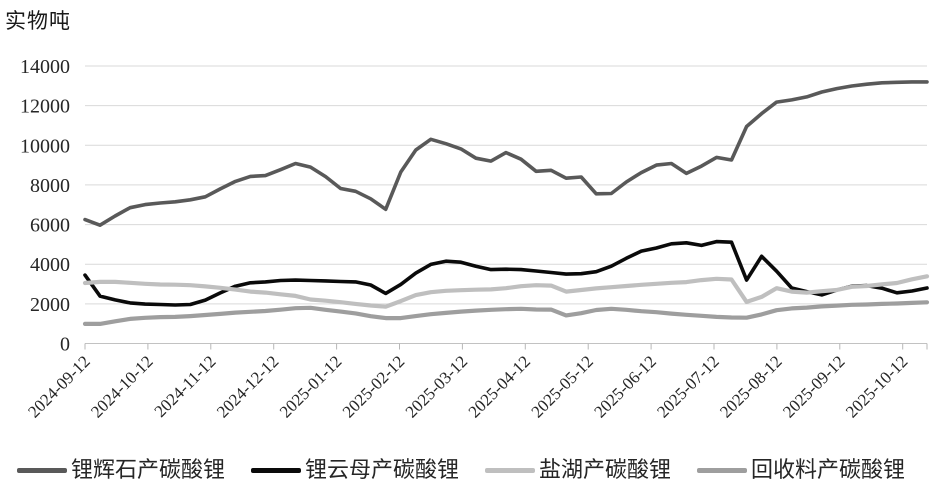 The image size is (936, 495). What do you see at coordinates (500, 387) in the screenshot?
I see `x-axis-tick-label: 2025-04-12` at bounding box center [500, 387].